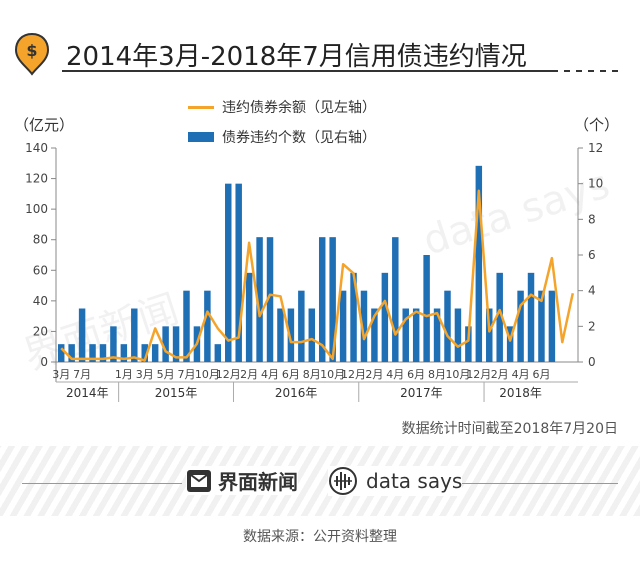  I want to click on left-axis-tick-label: 100, so click(36, 209).